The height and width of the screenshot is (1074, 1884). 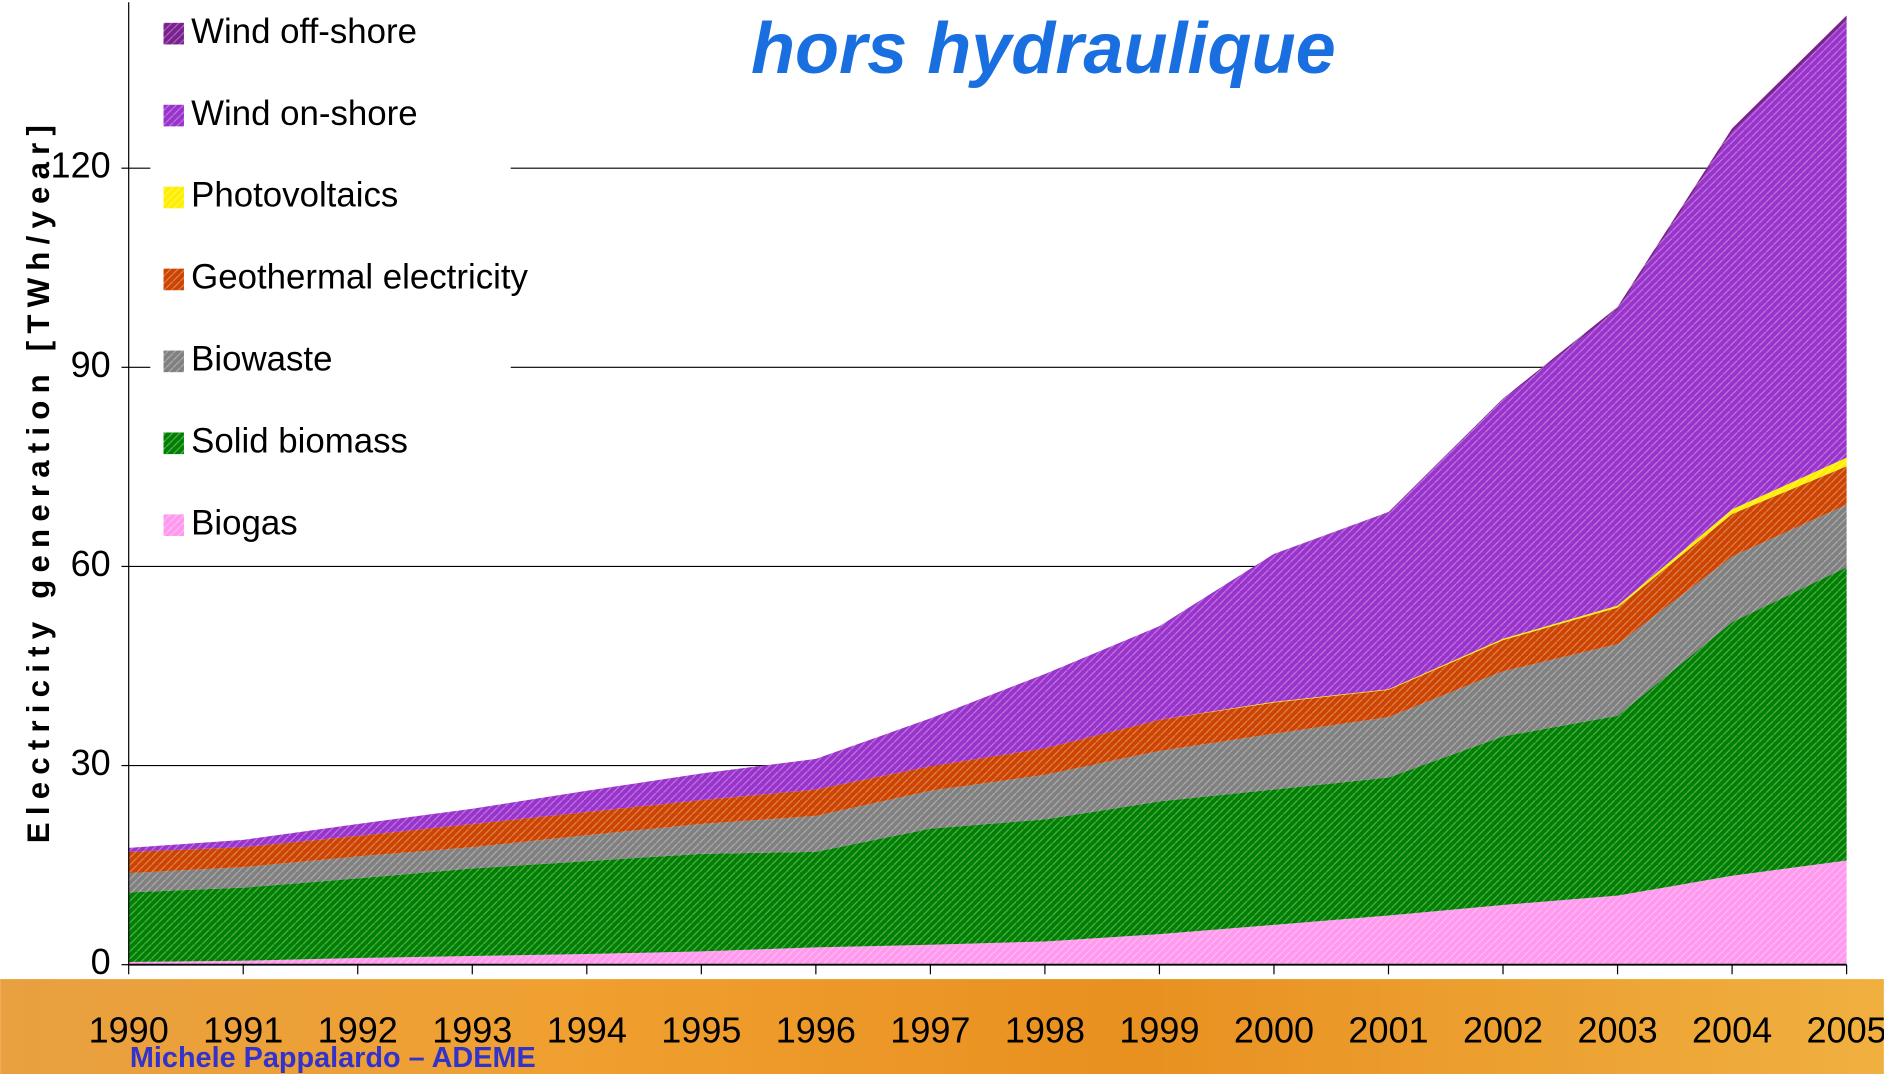 What do you see at coordinates (91, 563) in the screenshot?
I see `y-tick-label: 60` at bounding box center [91, 563].